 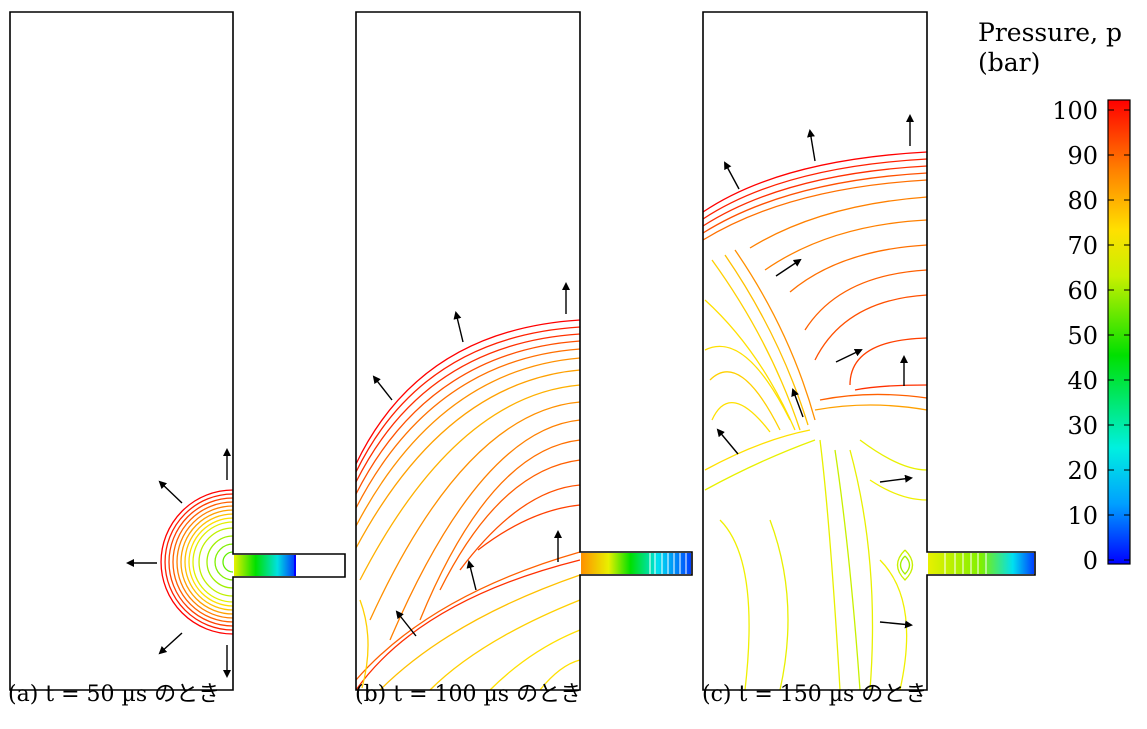 I want to click on panel-b-contours, so click(x=468, y=505).